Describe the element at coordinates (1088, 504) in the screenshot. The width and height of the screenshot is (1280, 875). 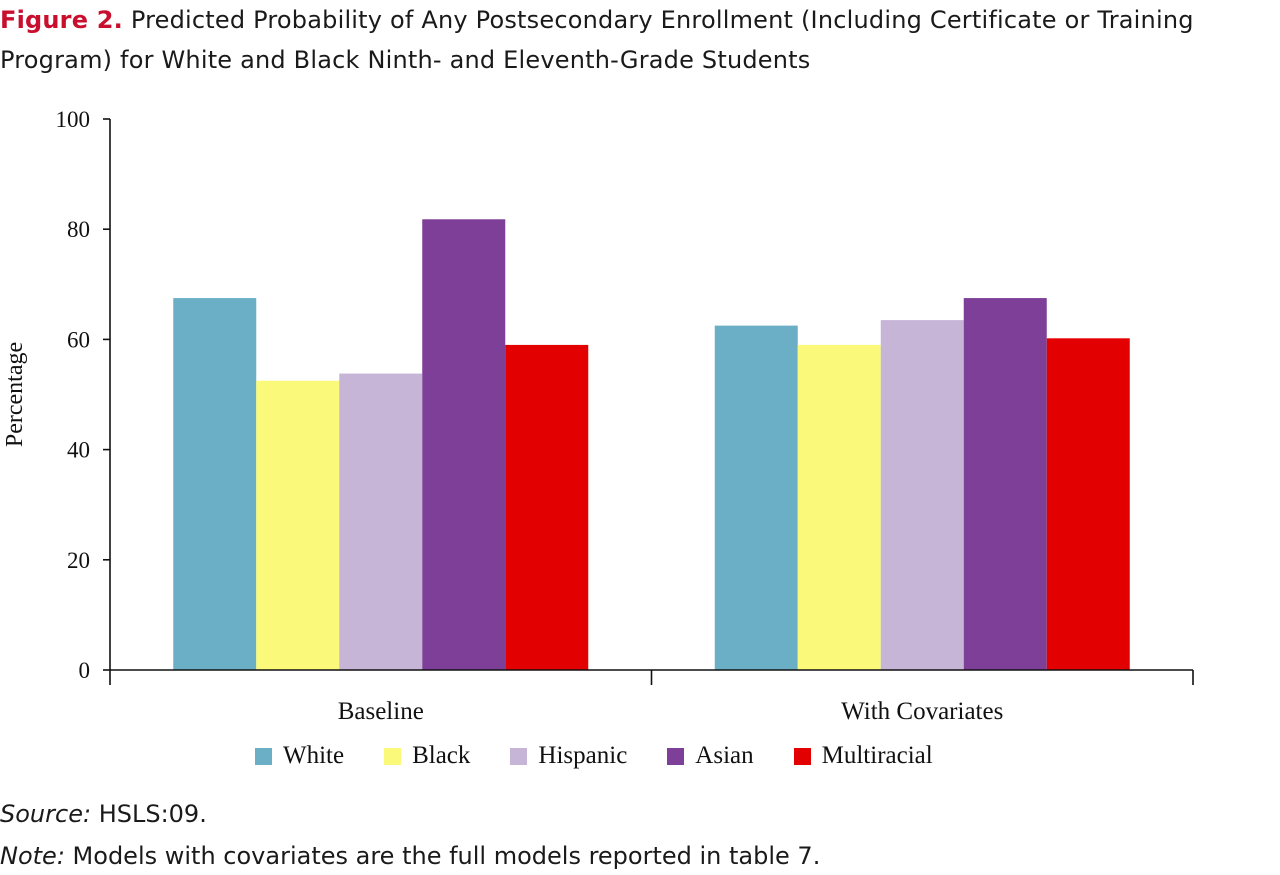
I see `bar-multiracial-with-covariates` at that location.